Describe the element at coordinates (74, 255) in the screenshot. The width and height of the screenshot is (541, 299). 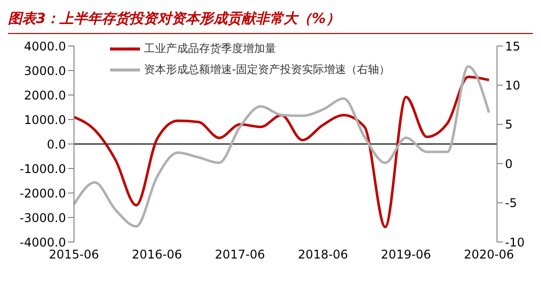
I see `x-tick-label: 2015-06` at that location.